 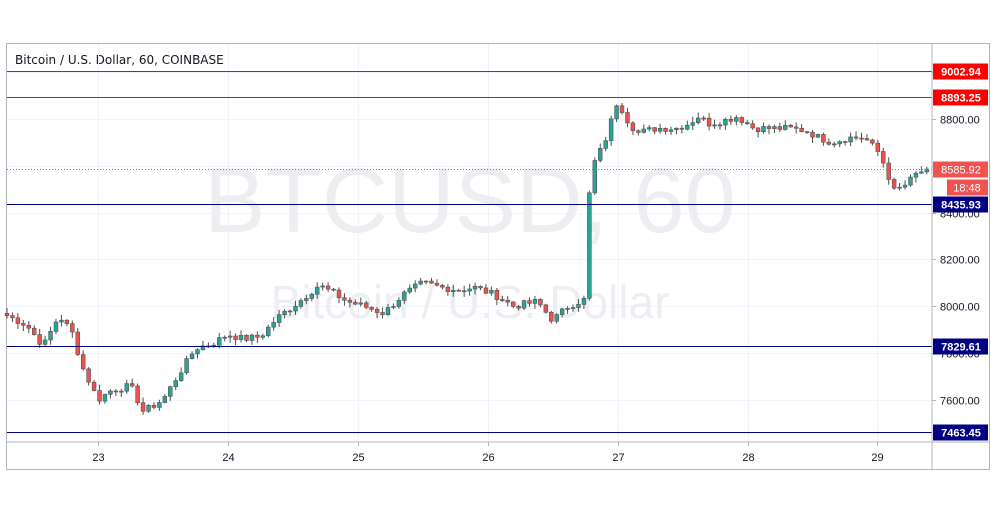 I want to click on price-tick-label: 8800.00, so click(x=960, y=121).